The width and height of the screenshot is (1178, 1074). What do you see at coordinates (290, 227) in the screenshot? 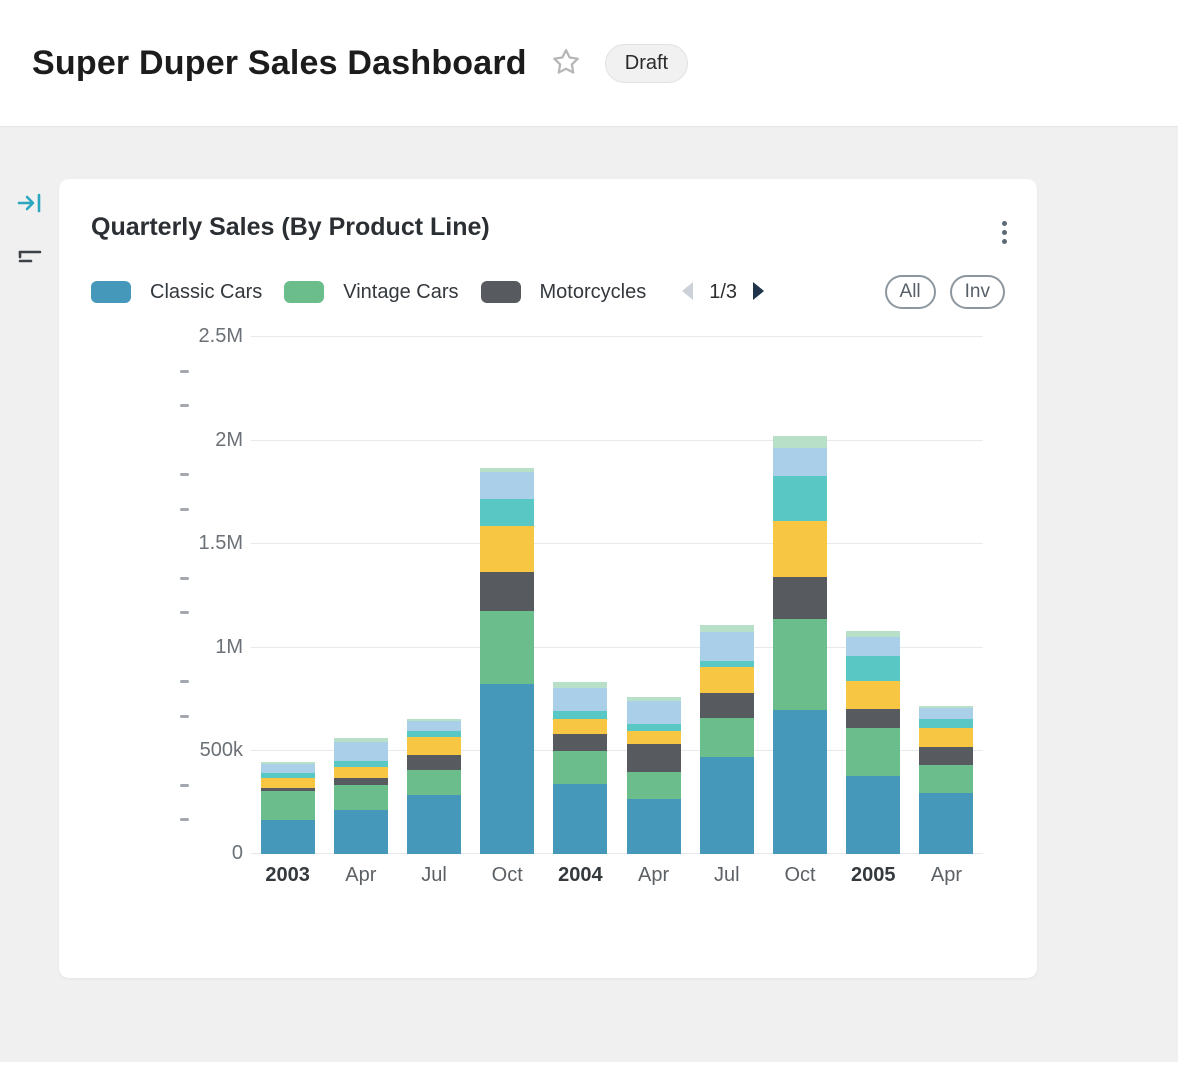
I see `card-title: Quarterly Sales (By Product Line)` at bounding box center [290, 227].